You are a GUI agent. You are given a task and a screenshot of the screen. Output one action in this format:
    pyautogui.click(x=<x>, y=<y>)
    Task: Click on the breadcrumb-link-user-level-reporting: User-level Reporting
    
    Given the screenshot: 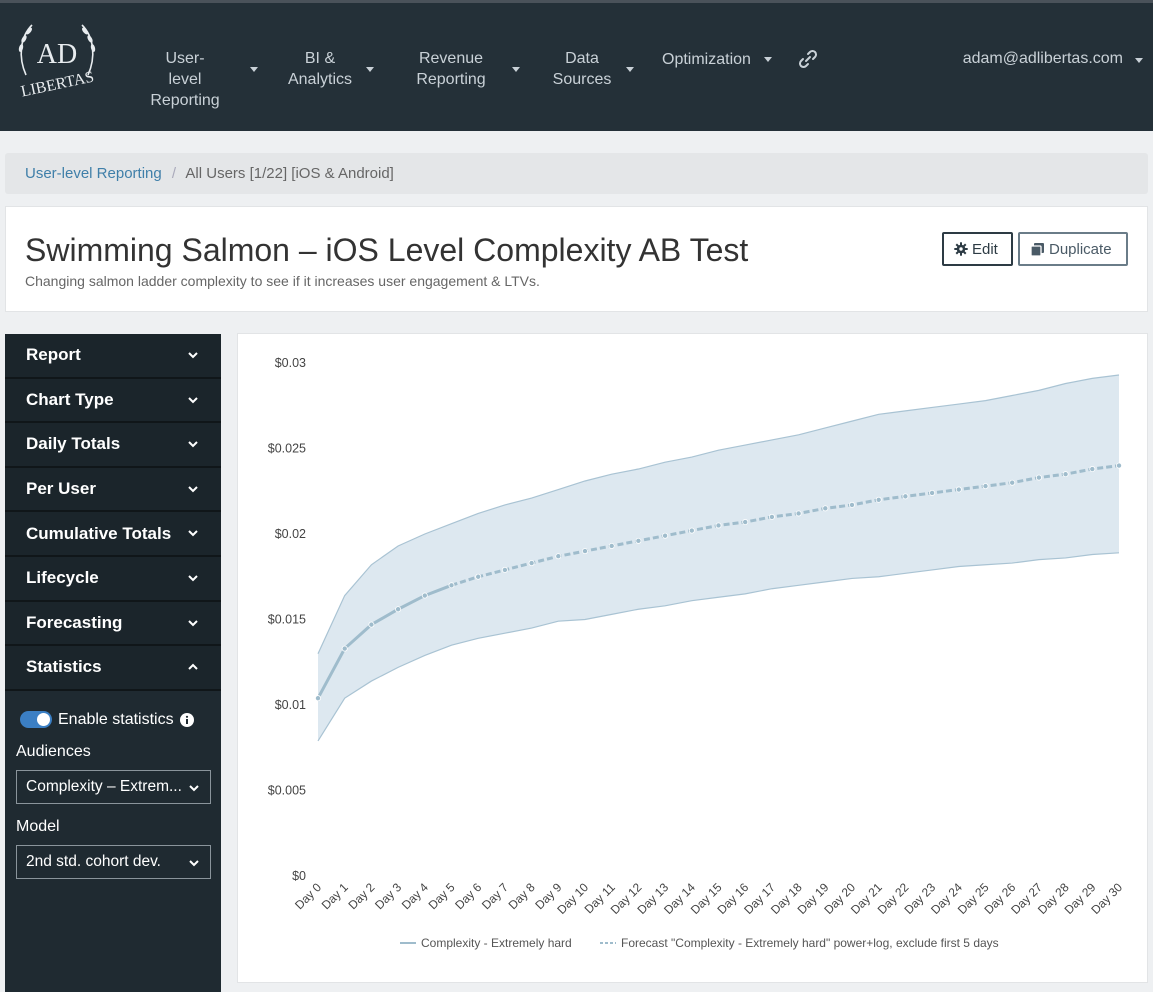 What is the action you would take?
    pyautogui.click(x=93, y=173)
    